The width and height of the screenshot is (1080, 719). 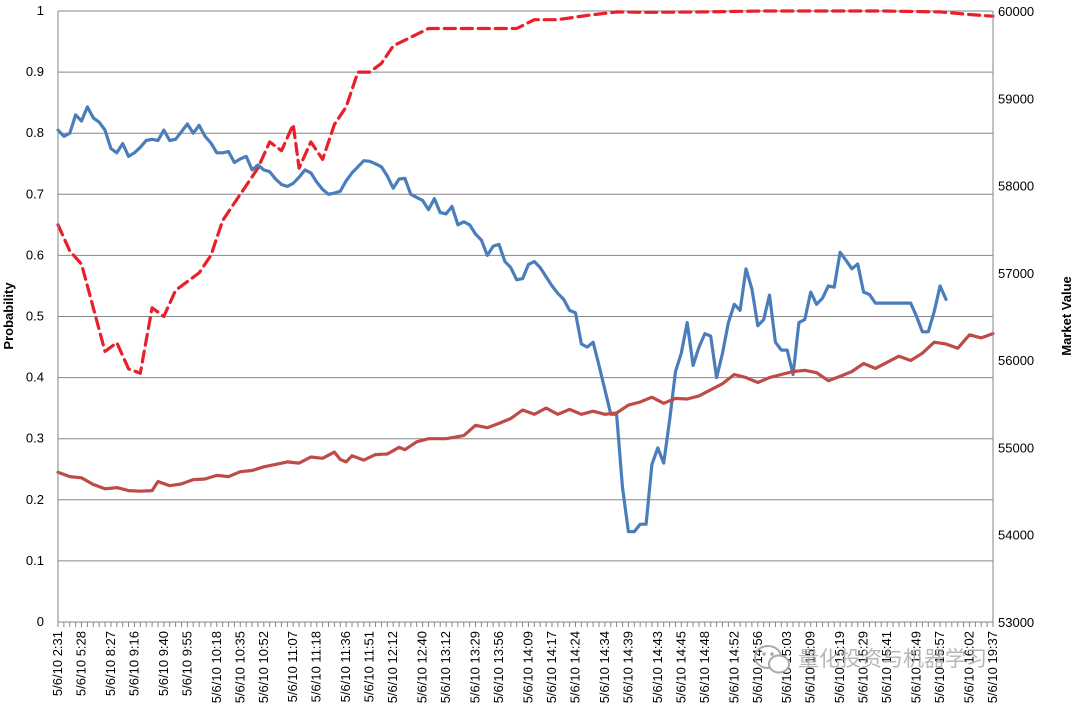 I want to click on x-tick-label: 5/6/10 15:41, so click(x=886, y=667).